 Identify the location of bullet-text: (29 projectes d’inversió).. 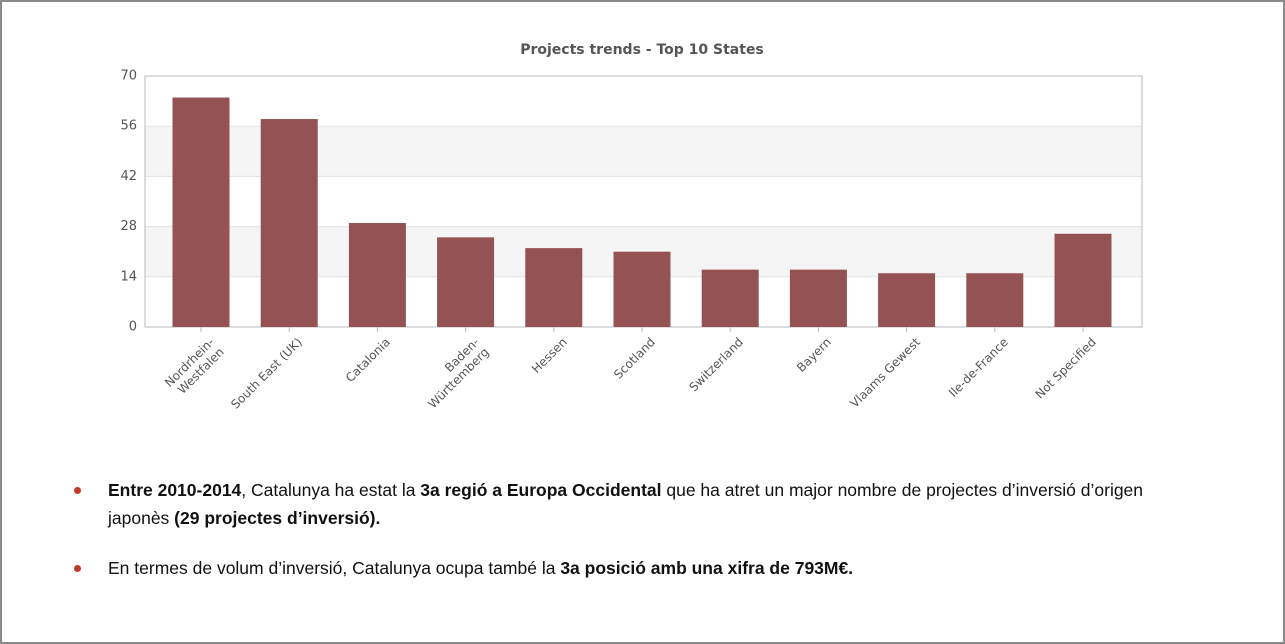
(277, 518).